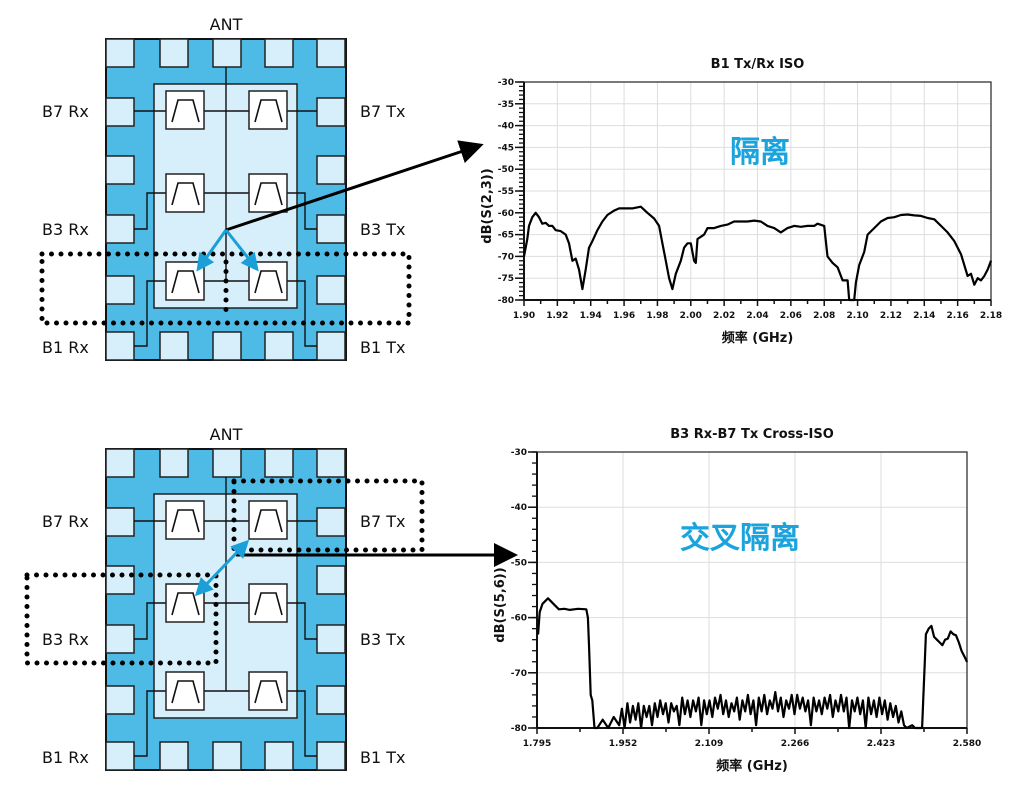 The image size is (1032, 802). I want to click on y-tick-label: -55, so click(506, 192).